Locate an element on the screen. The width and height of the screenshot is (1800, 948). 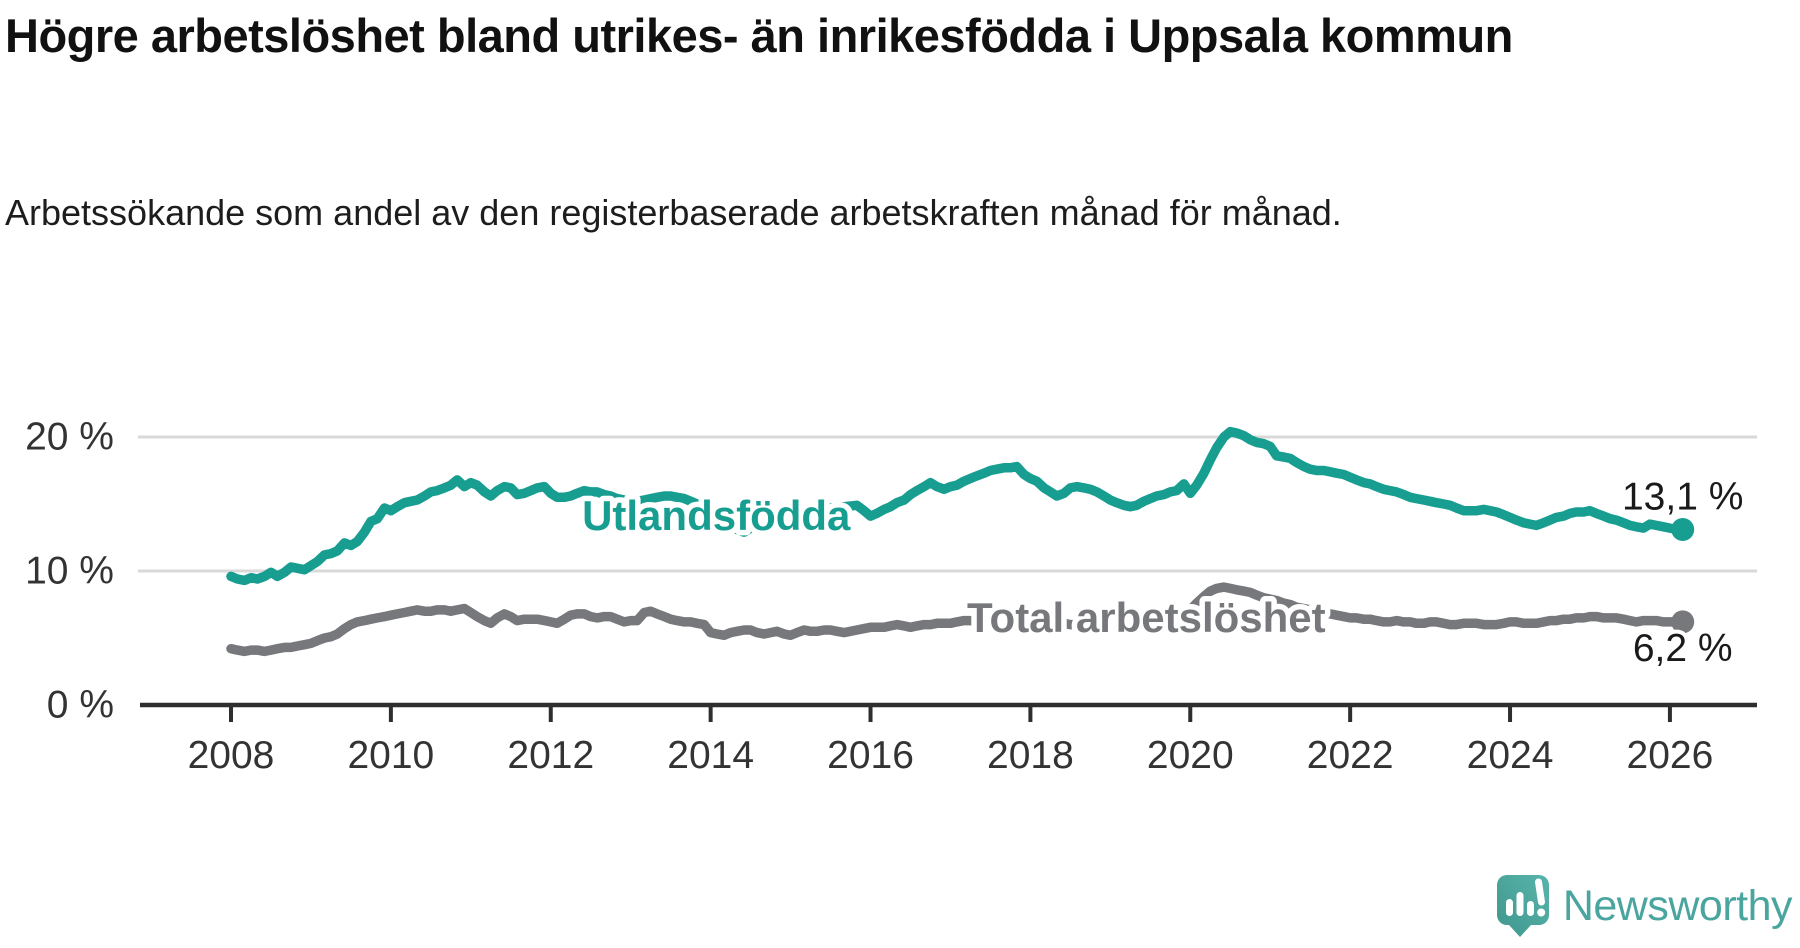
x-tick-label-2008: 2008 is located at coordinates (231, 755).